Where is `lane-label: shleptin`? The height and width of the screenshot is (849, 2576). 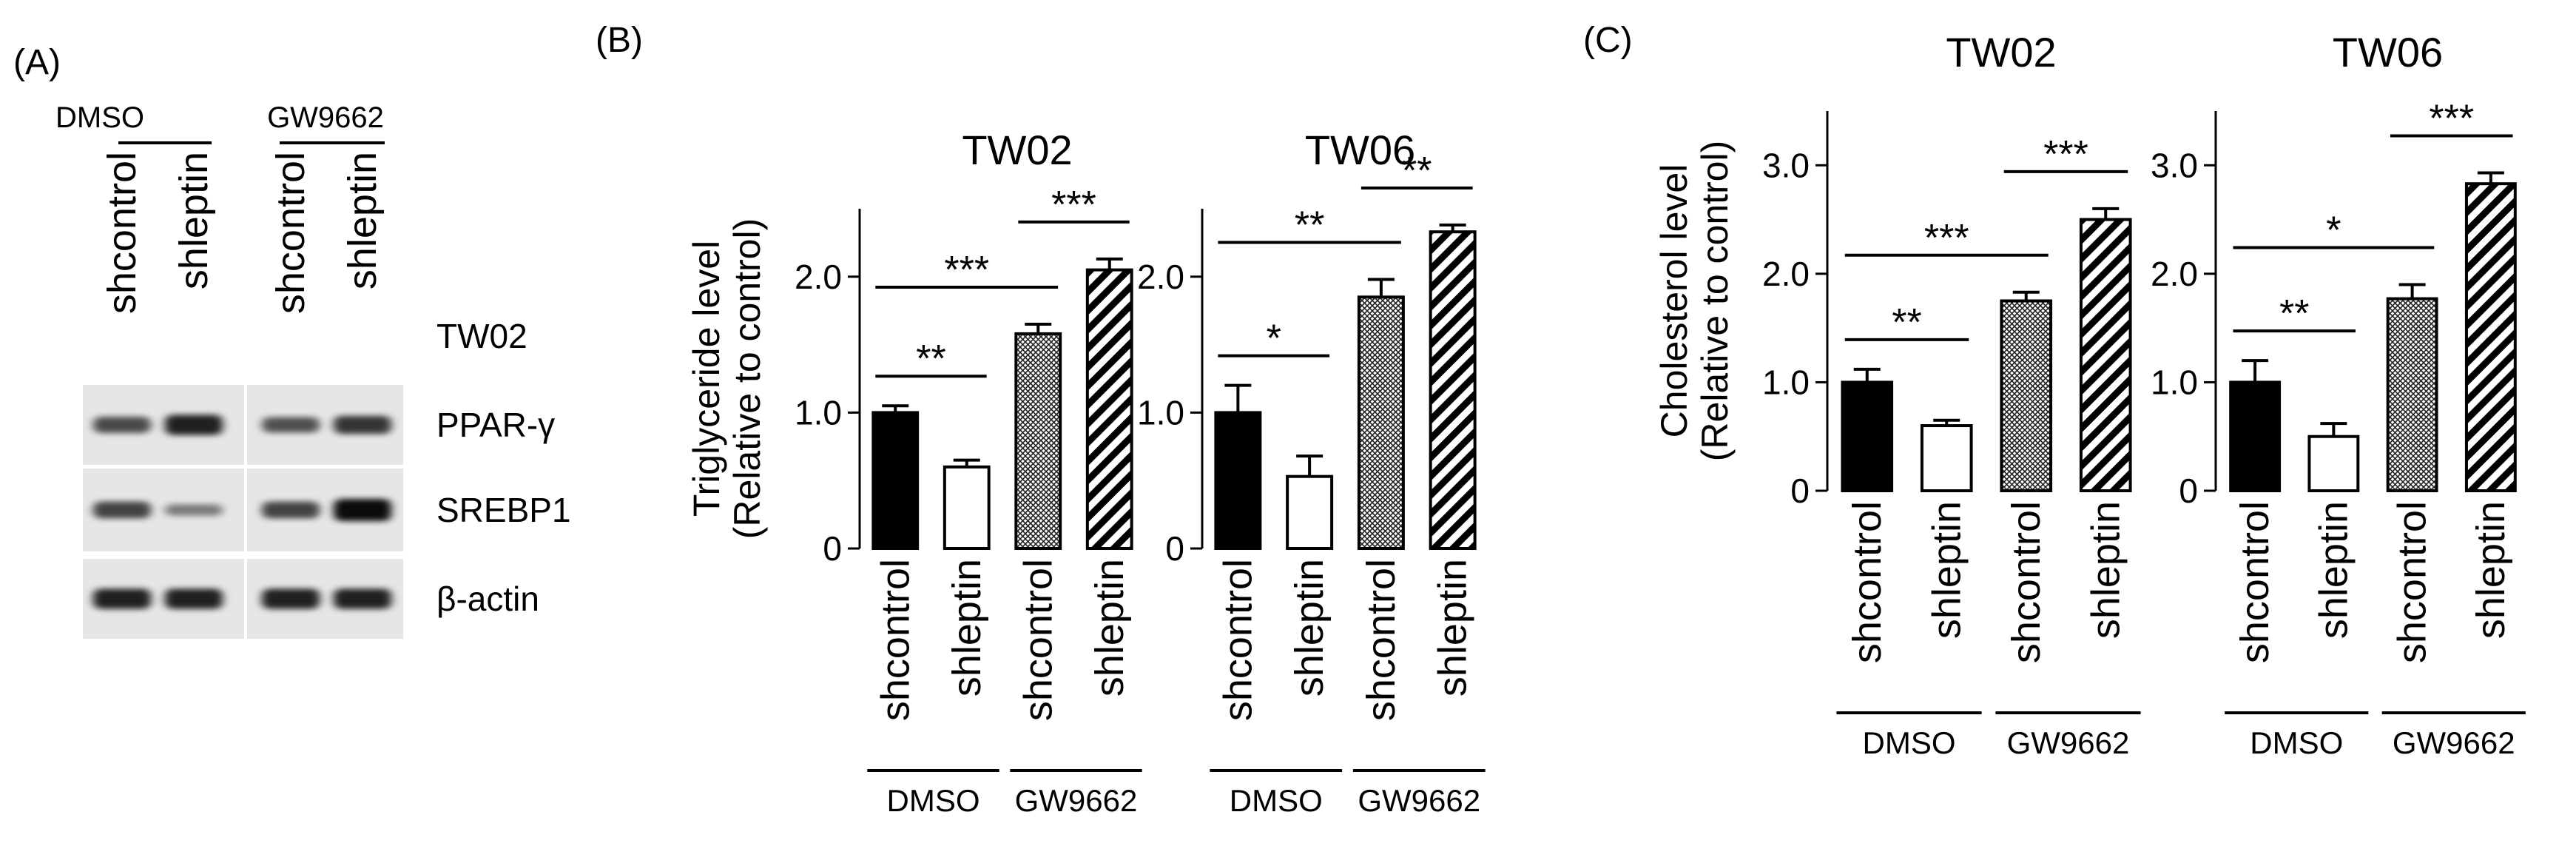 lane-label: shleptin is located at coordinates (194, 220).